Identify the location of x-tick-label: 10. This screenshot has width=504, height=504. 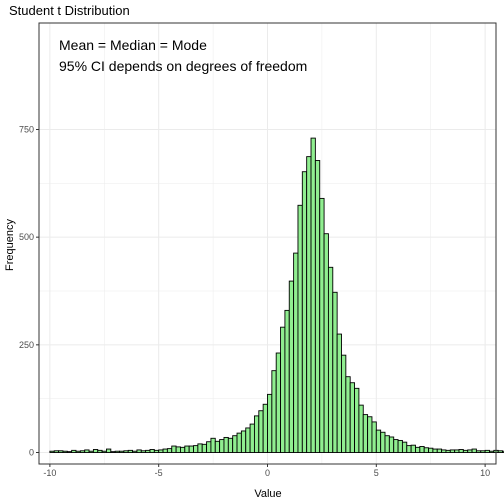
(485, 473).